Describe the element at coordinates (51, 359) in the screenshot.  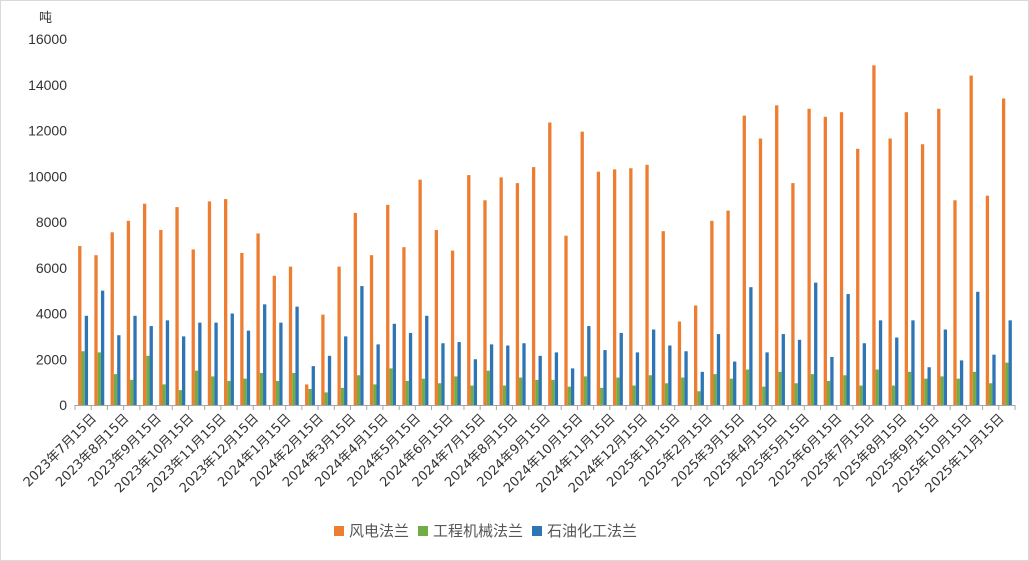
I see `y-tick-label: 2000` at that location.